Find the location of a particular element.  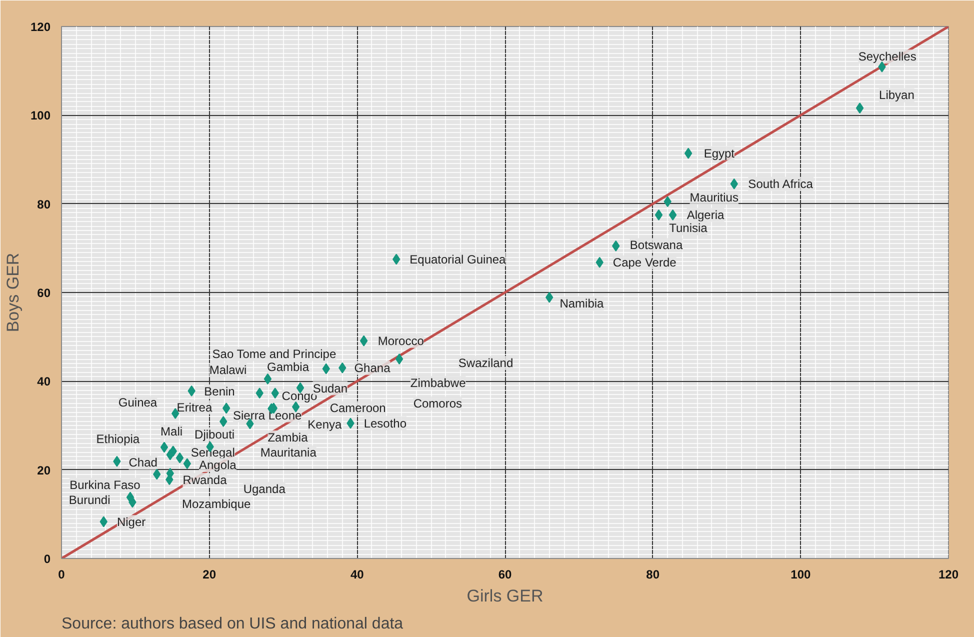

y-axis-title: Boys GER is located at coordinates (12, 292).